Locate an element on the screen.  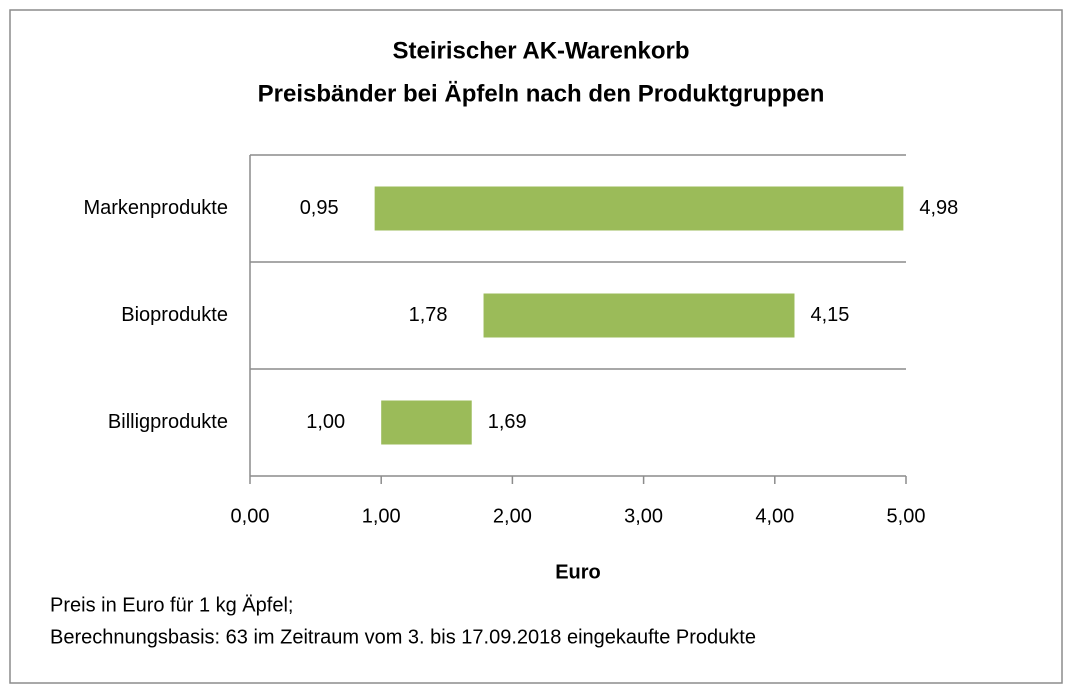
data-label: 4,98 is located at coordinates (938, 208).